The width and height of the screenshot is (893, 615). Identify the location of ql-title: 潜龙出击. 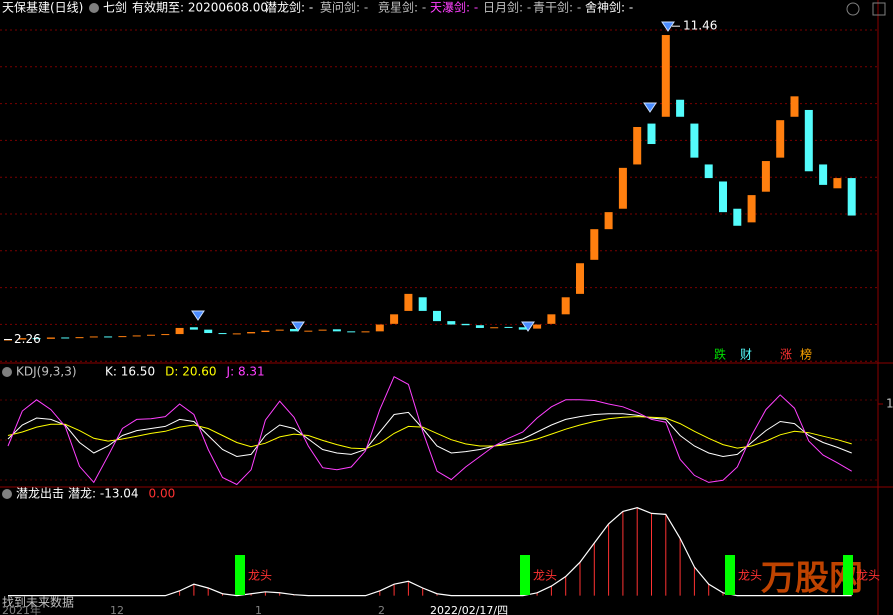
(40, 494).